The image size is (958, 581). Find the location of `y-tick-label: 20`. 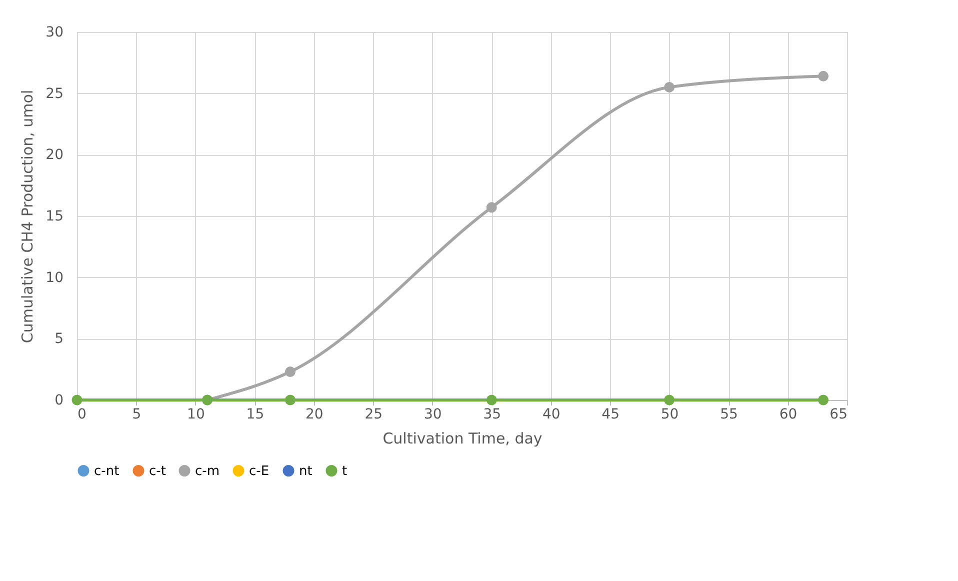

y-tick-label: 20 is located at coordinates (55, 155).